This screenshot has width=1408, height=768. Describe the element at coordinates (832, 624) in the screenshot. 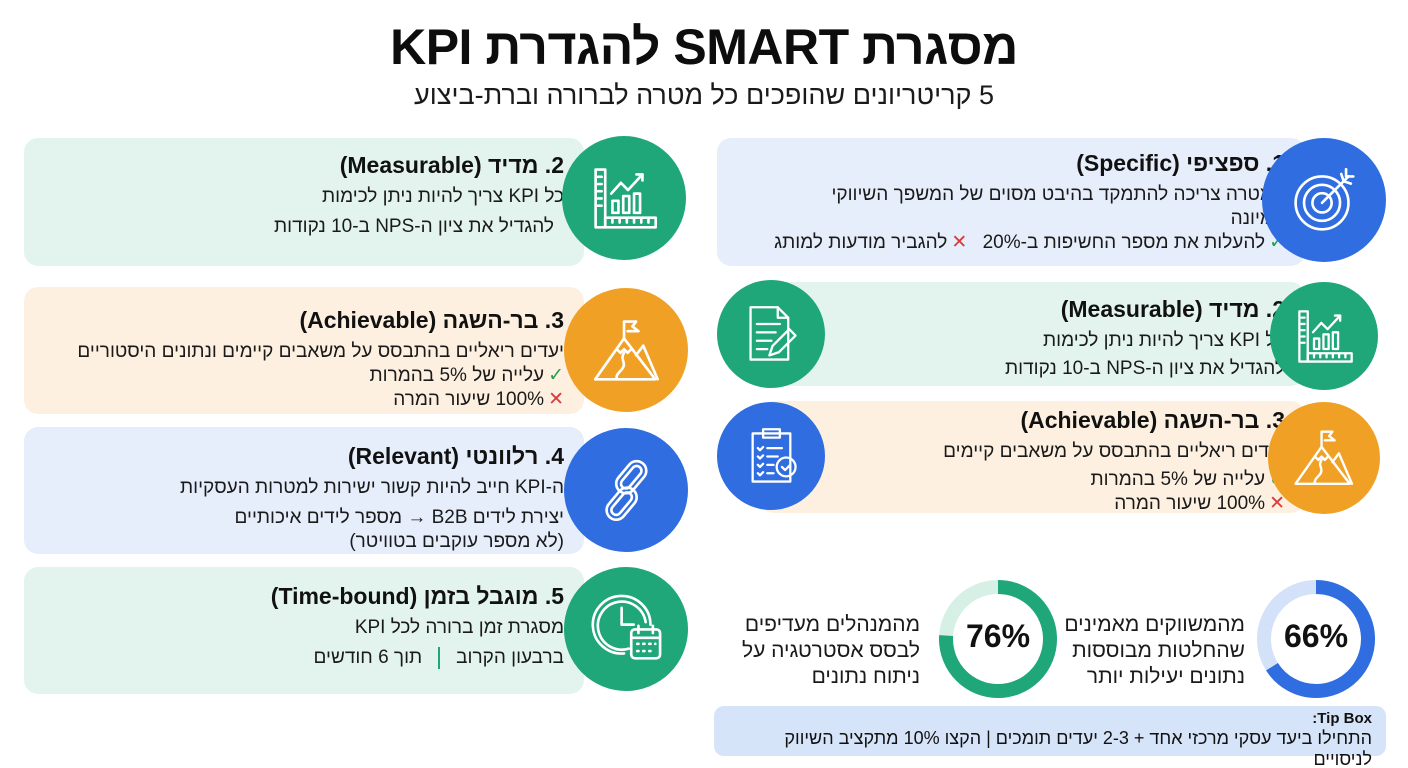

I see `stat-line: מהמנהלים מעדיפים` at that location.